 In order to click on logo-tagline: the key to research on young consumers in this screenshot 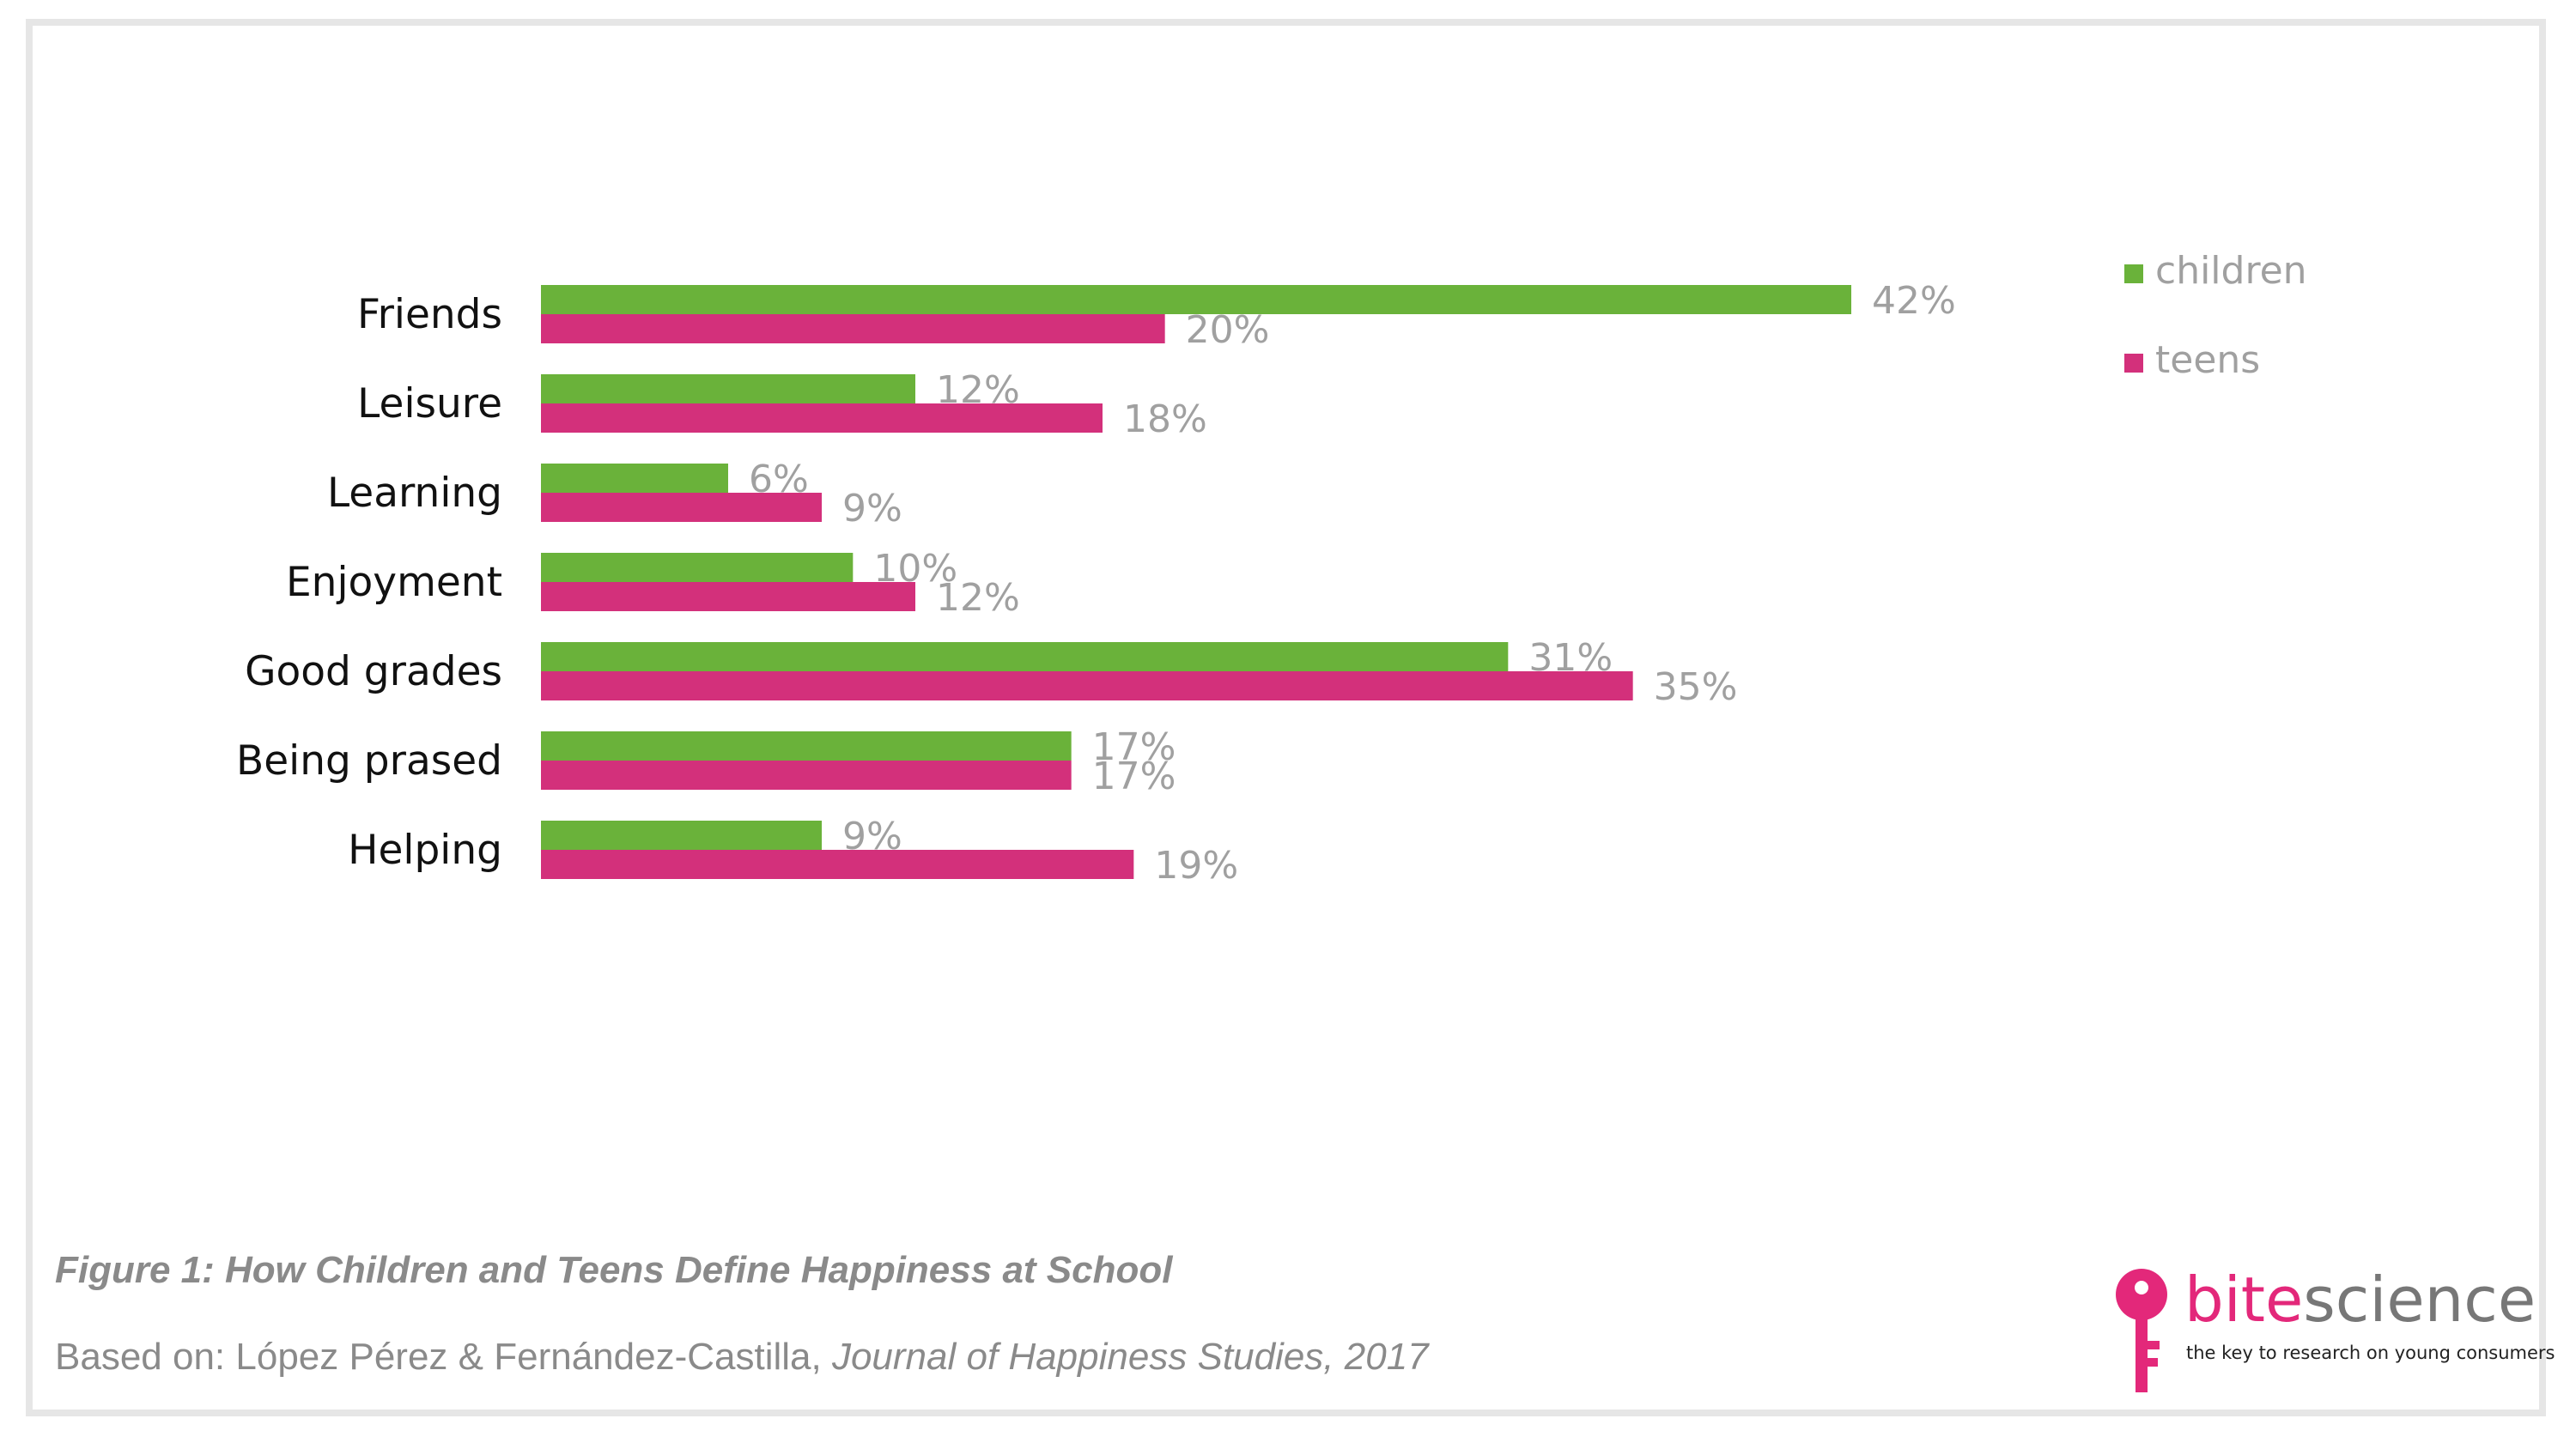, I will do `click(2370, 1353)`.